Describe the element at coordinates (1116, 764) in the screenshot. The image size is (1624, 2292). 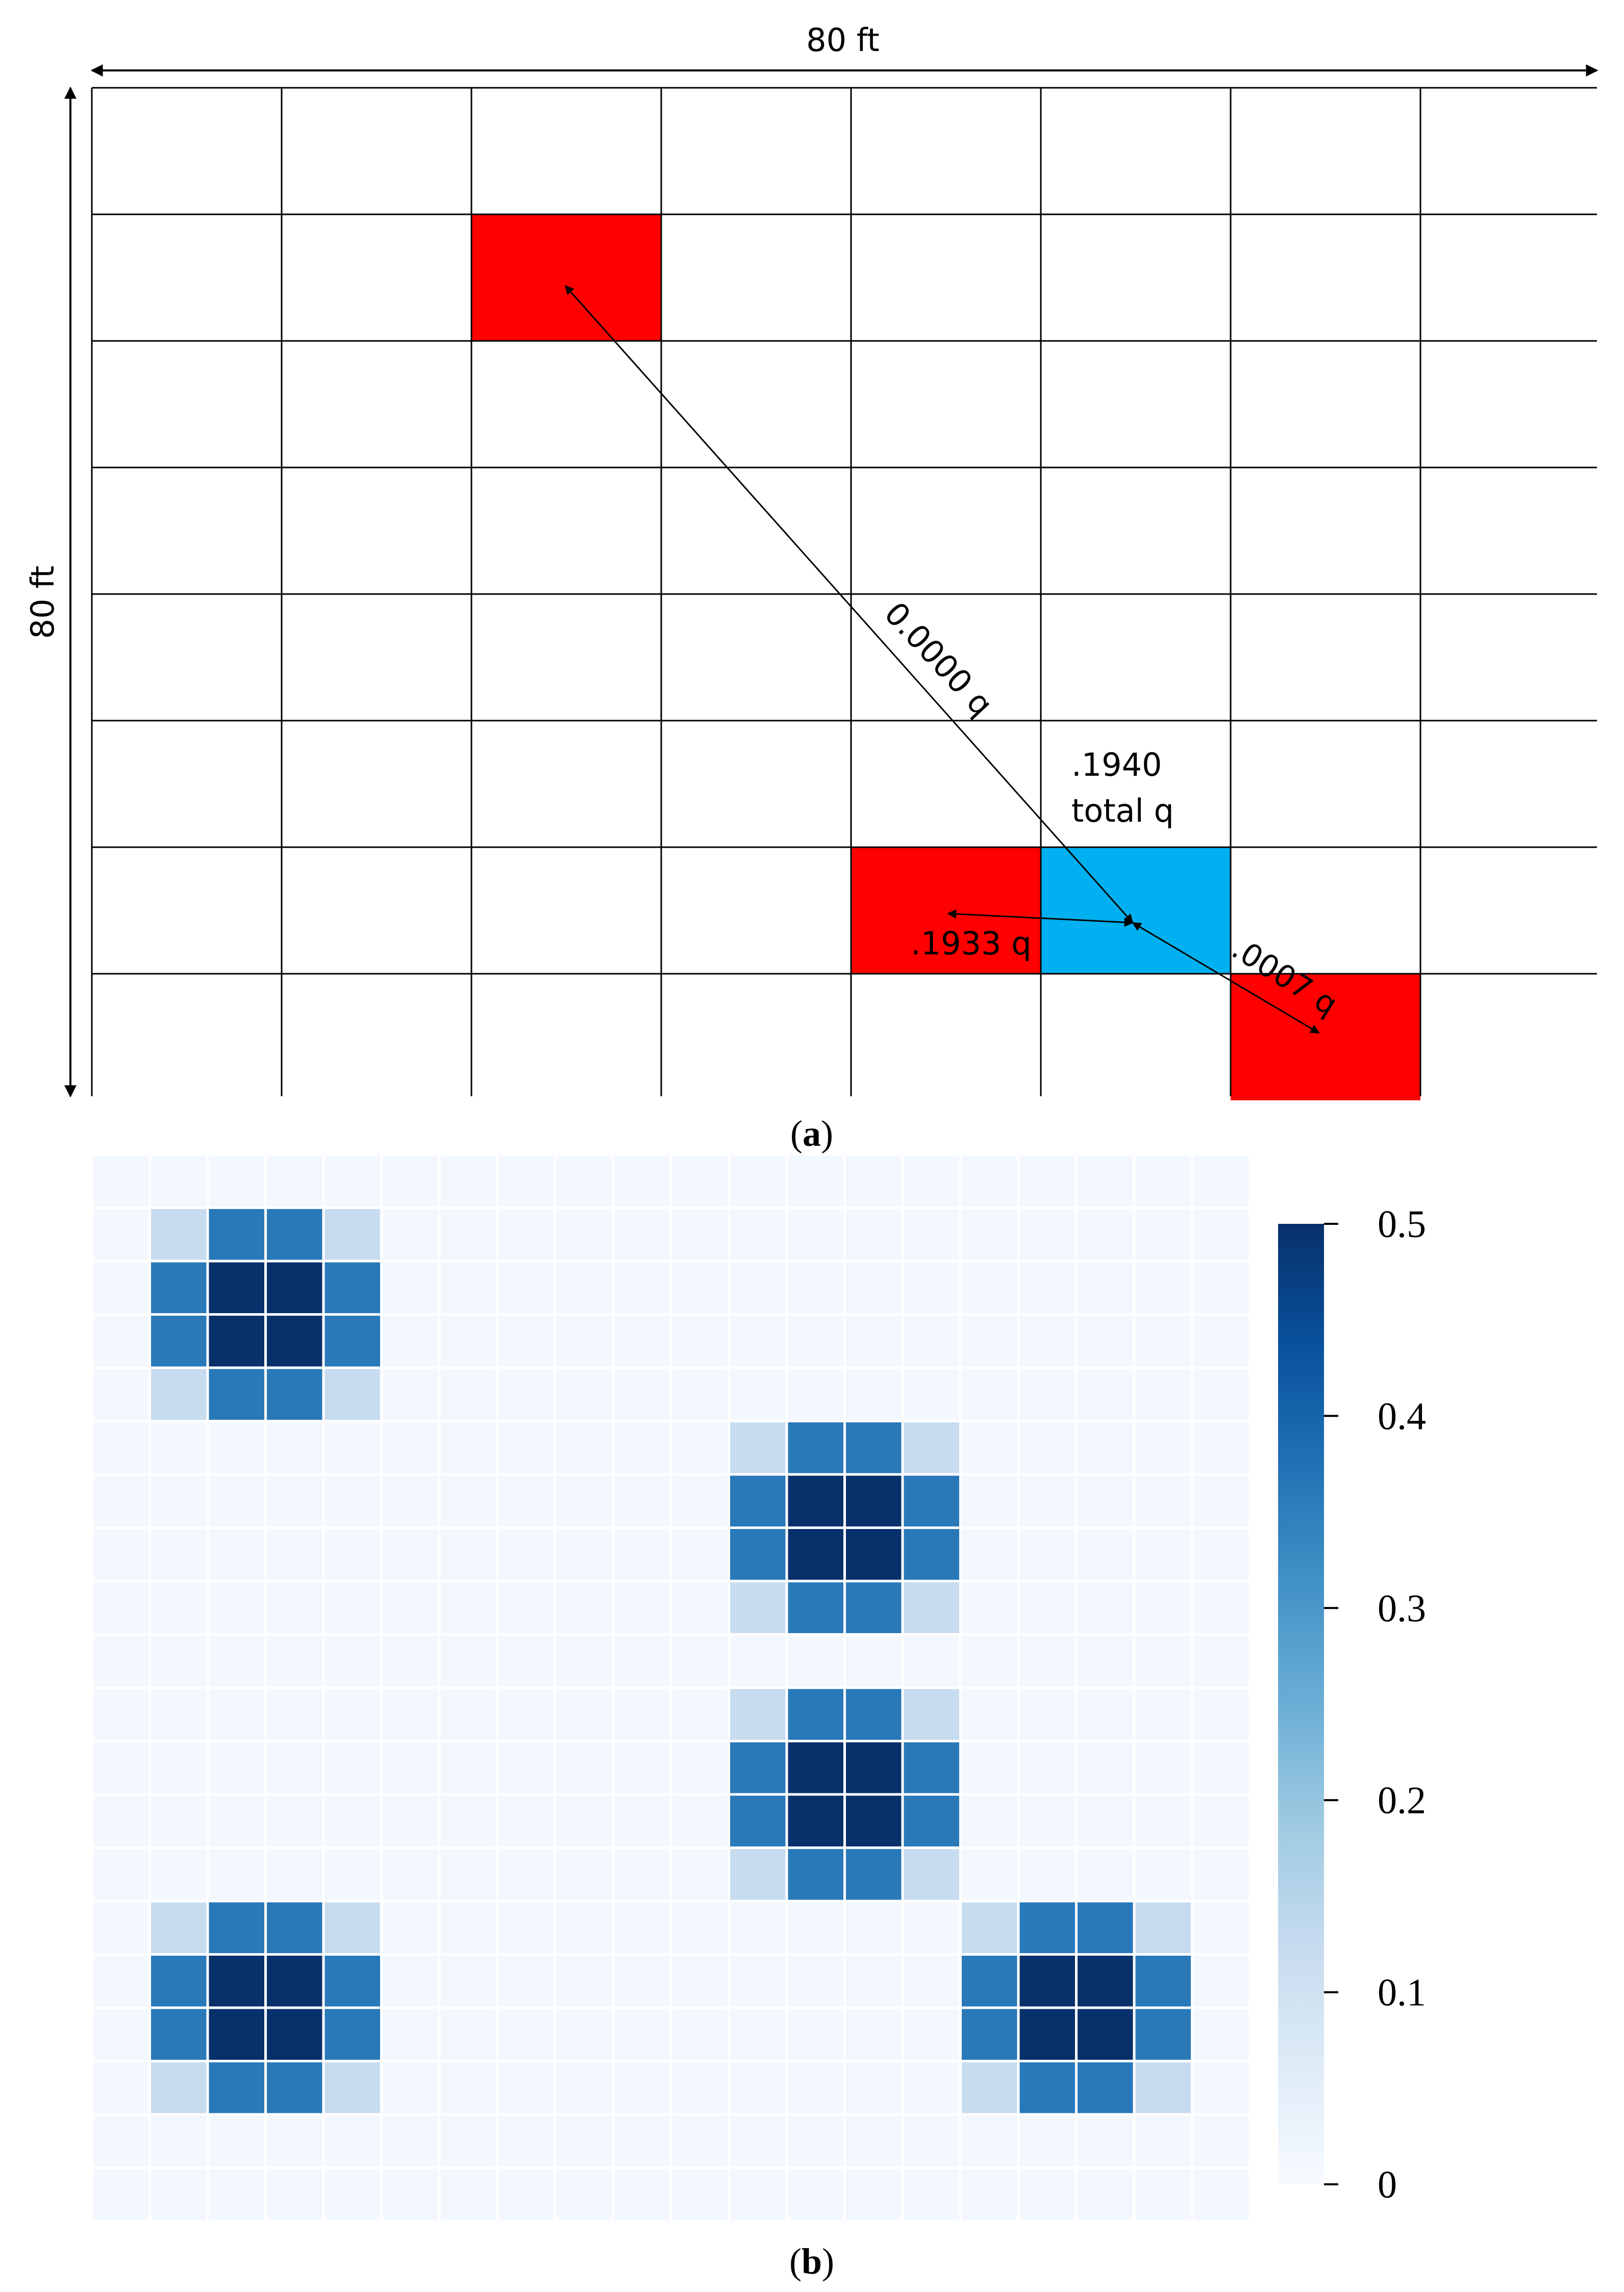
I see `total-contribution-value: .1940` at that location.